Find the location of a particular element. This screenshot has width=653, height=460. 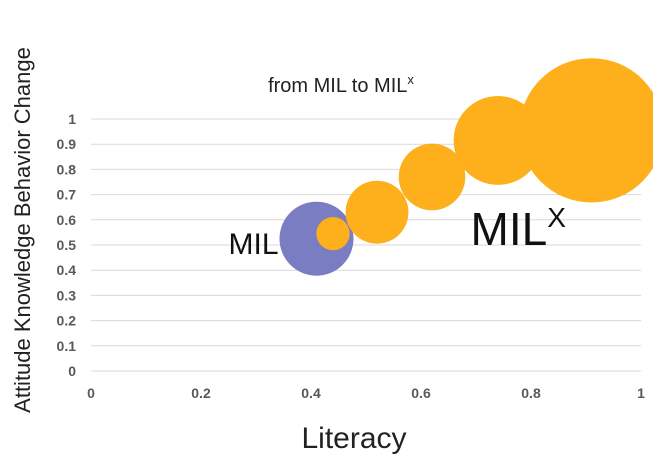

x-axis-title: Literacy is located at coordinates (353, 438).